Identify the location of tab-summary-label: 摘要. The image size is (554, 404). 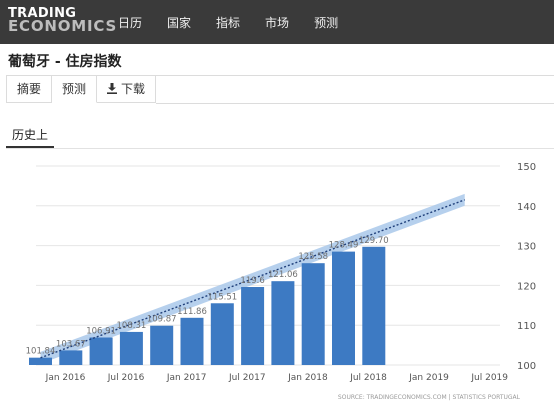
(29, 89).